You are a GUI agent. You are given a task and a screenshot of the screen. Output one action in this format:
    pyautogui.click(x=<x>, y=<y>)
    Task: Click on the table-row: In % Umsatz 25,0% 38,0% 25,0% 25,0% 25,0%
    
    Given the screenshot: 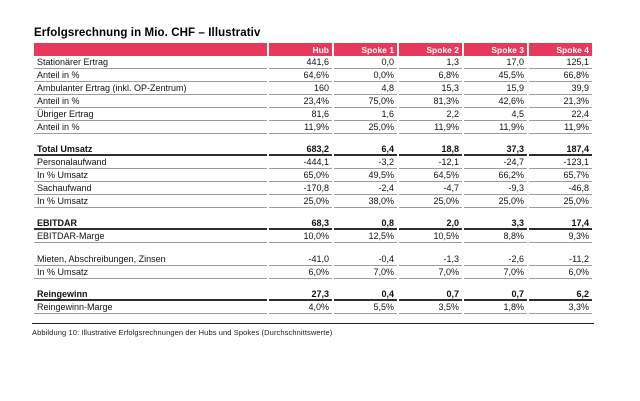 What is the action you would take?
    pyautogui.click(x=313, y=201)
    